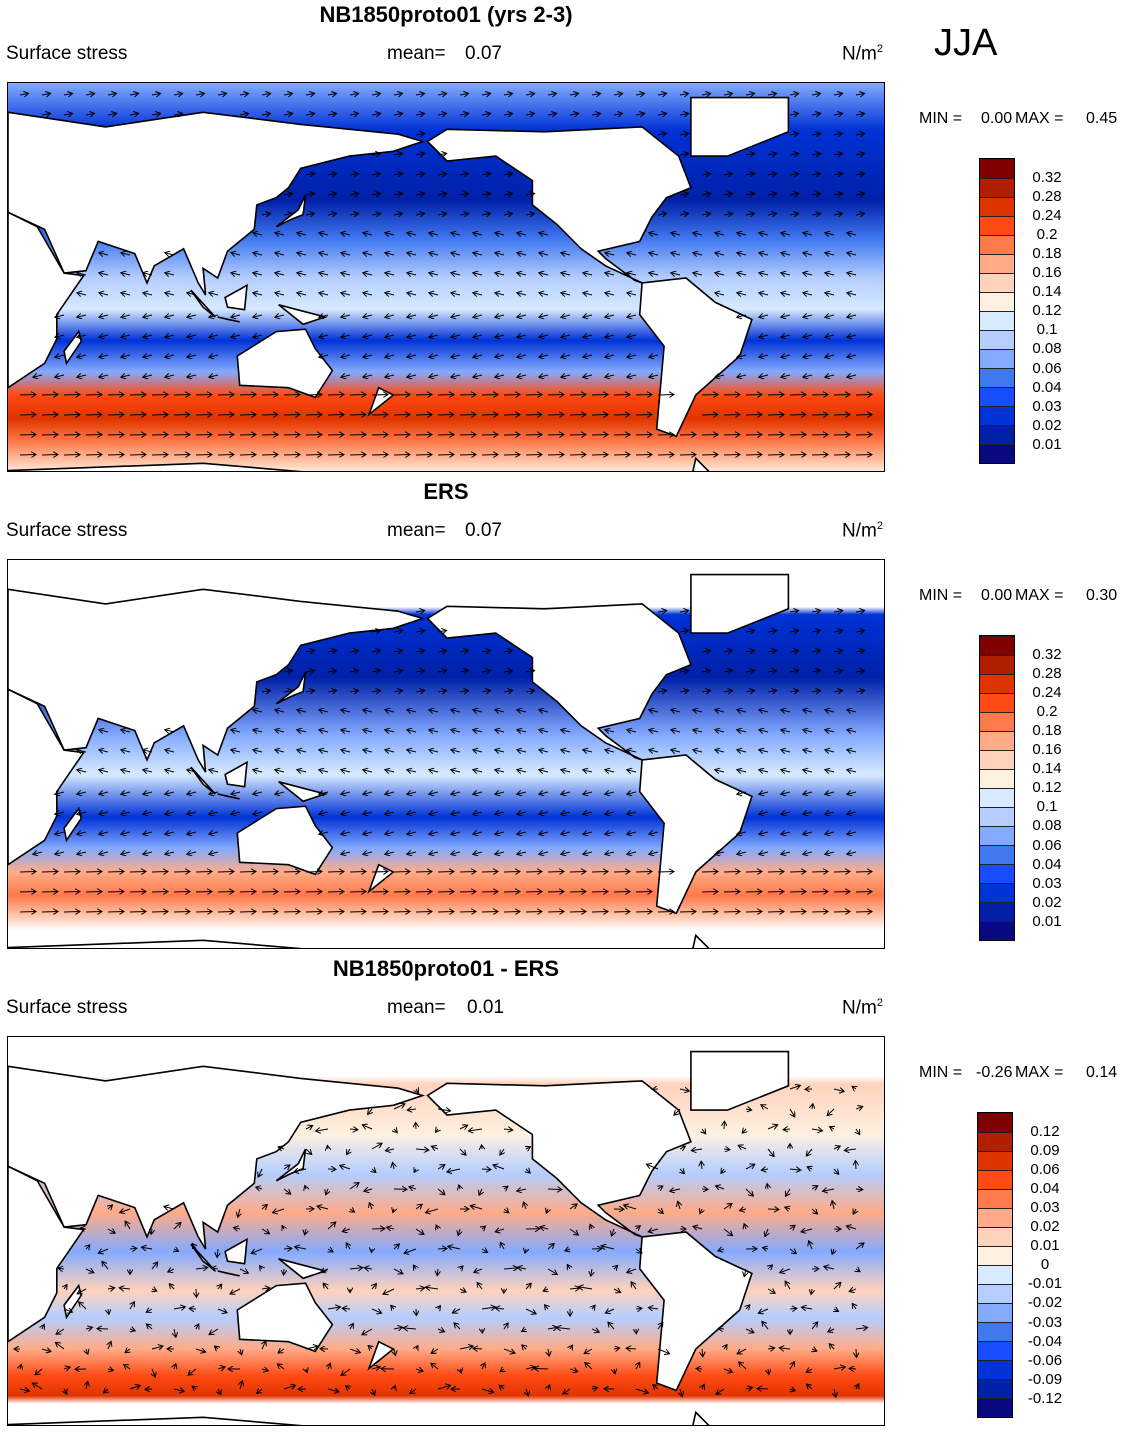 The width and height of the screenshot is (1126, 1434). I want to click on field-label: Surface stress, so click(67, 530).